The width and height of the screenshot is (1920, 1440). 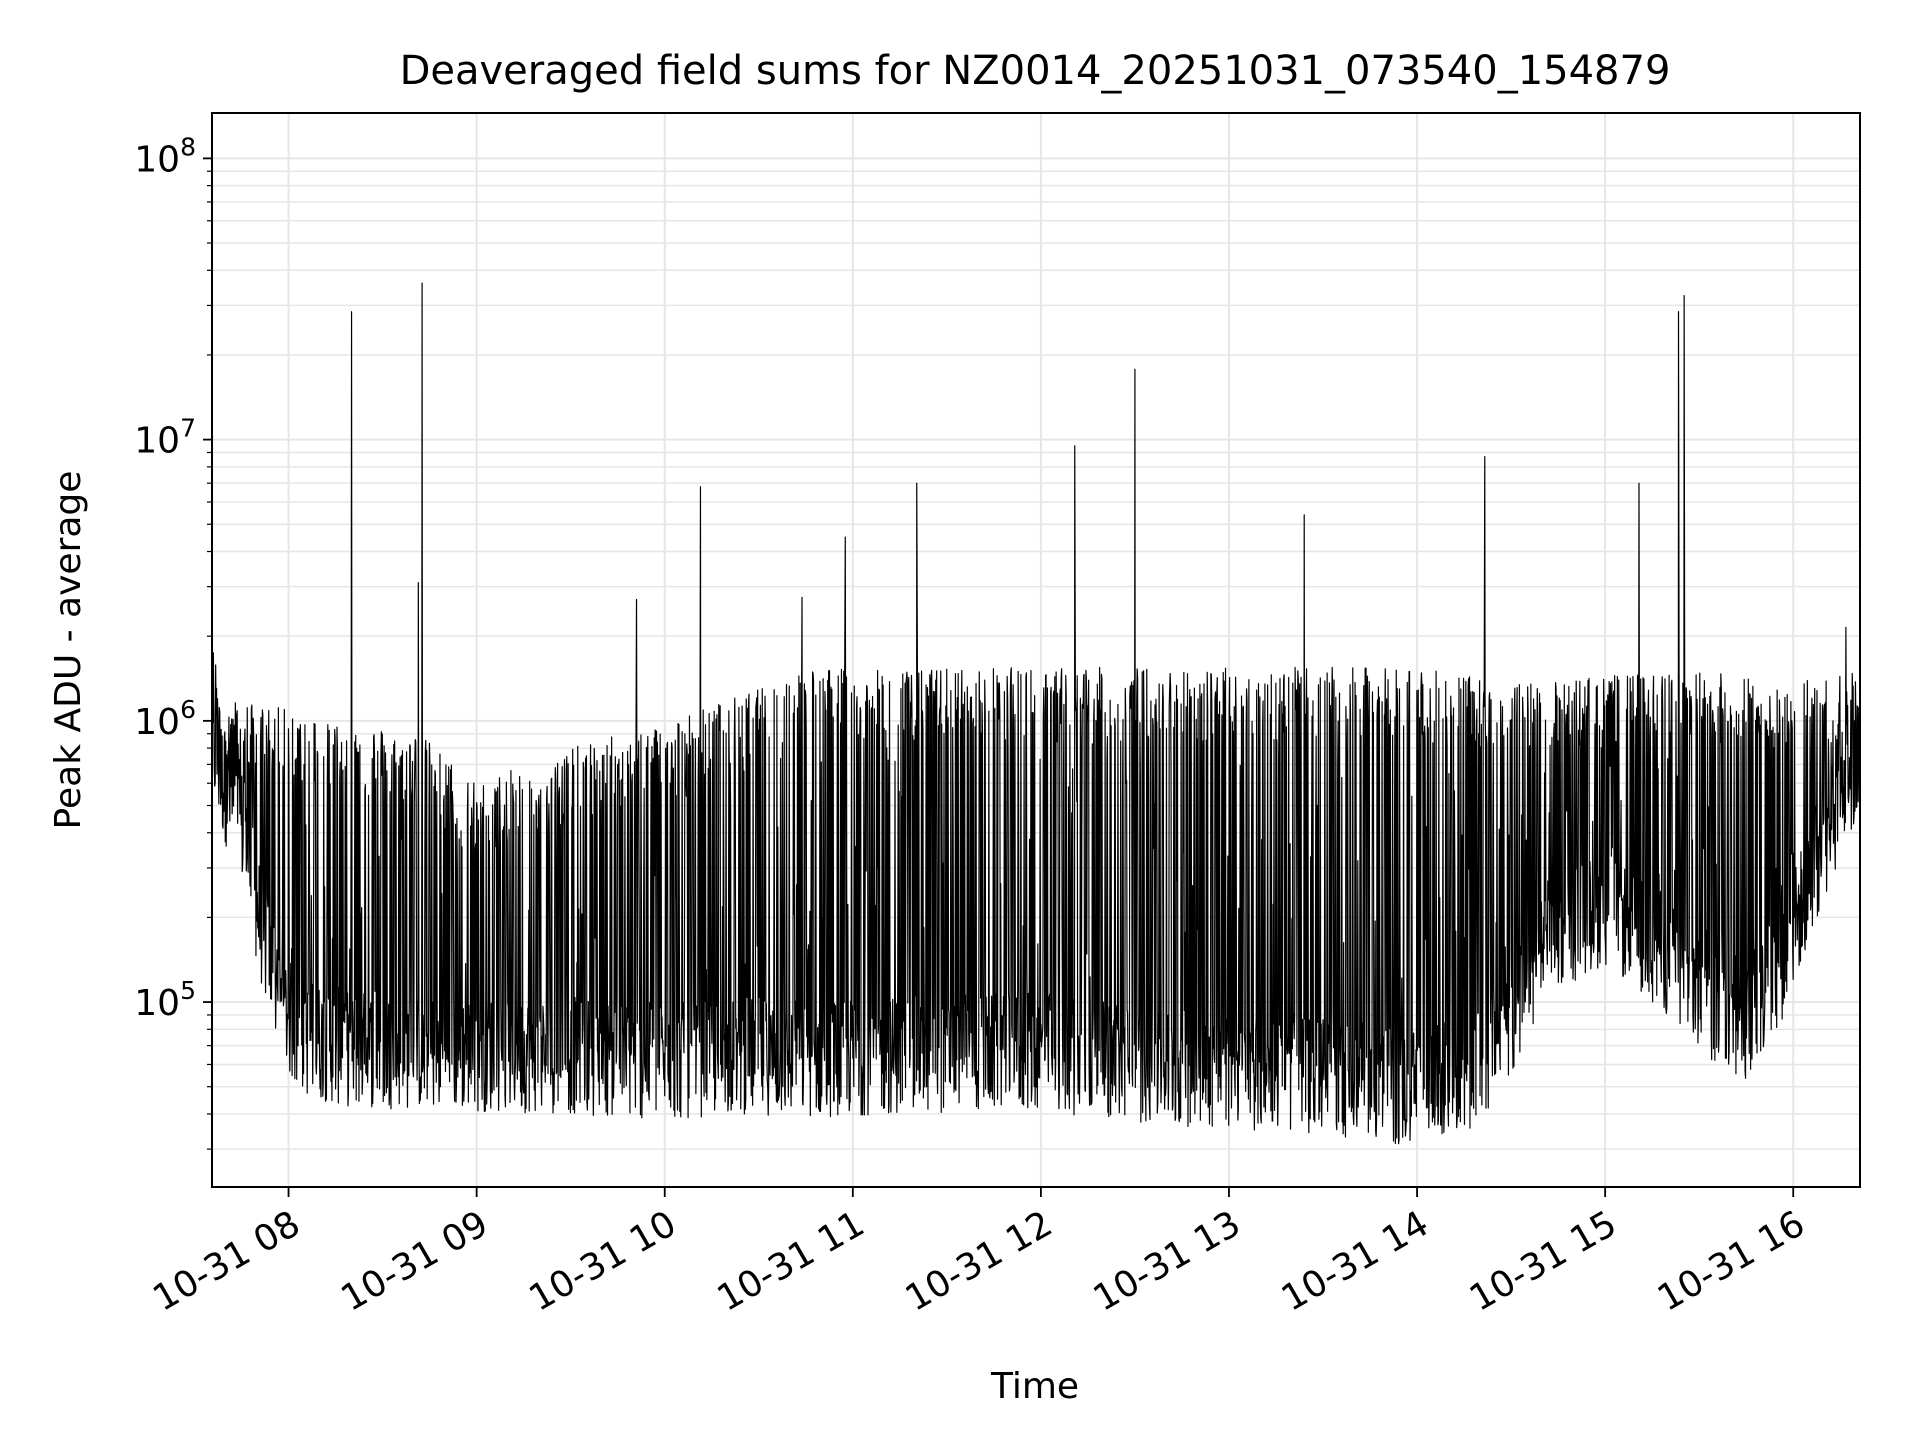 I want to click on x-axis-label: Time, so click(x=1034, y=1386).